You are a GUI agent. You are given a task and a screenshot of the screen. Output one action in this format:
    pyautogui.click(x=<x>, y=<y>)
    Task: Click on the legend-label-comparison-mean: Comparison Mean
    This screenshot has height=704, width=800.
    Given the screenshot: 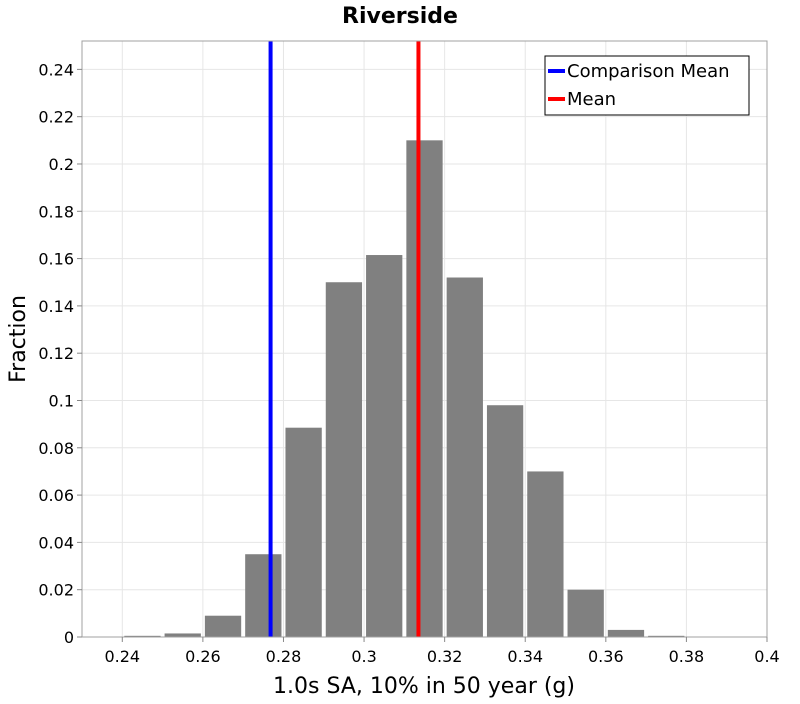 What is the action you would take?
    pyautogui.click(x=648, y=71)
    